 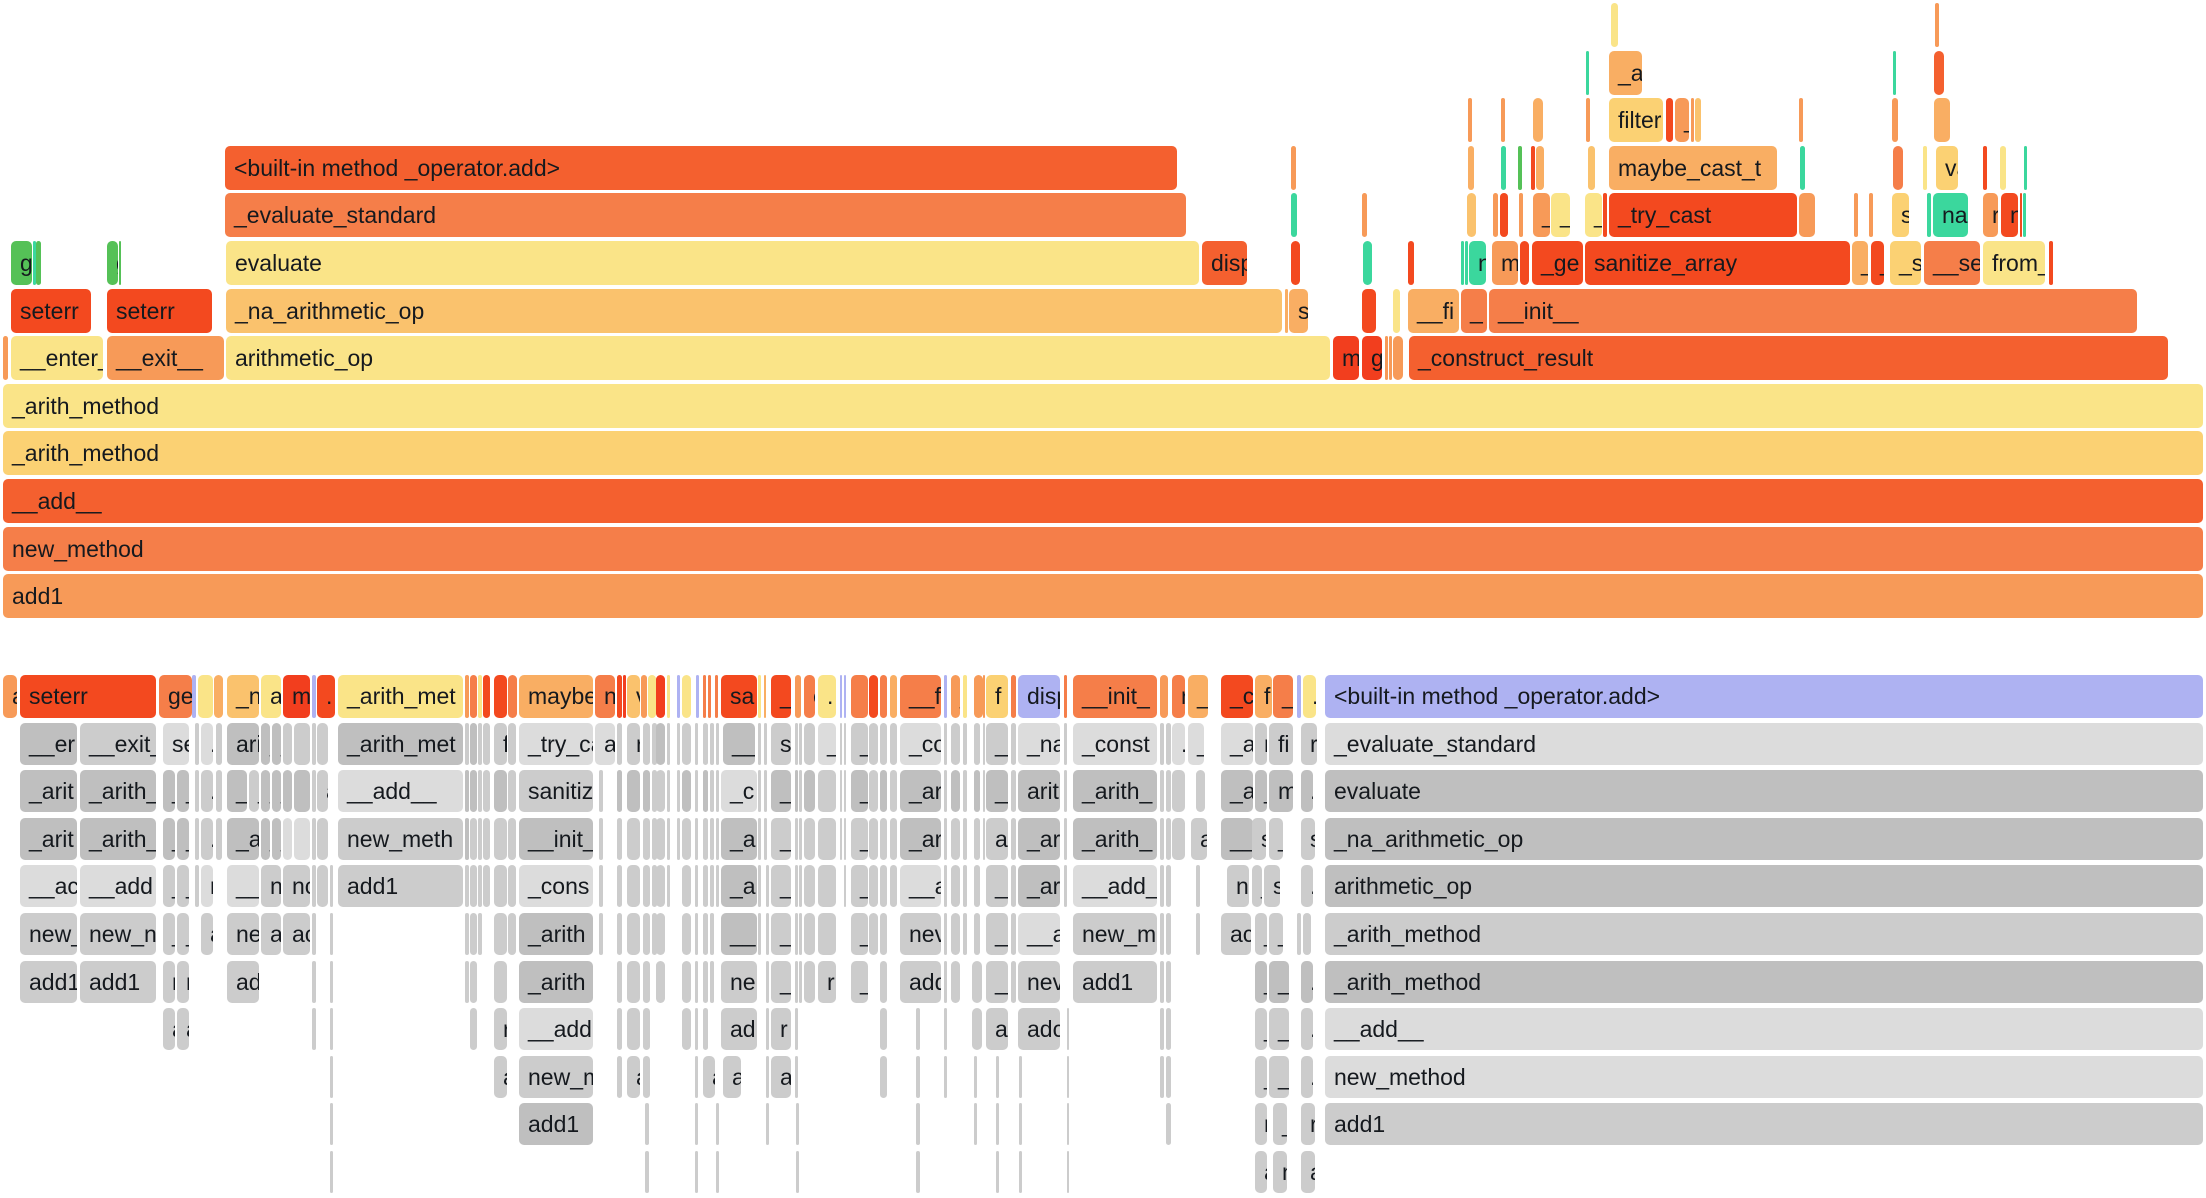 I want to click on caller-frame: r, so click(x=183, y=982).